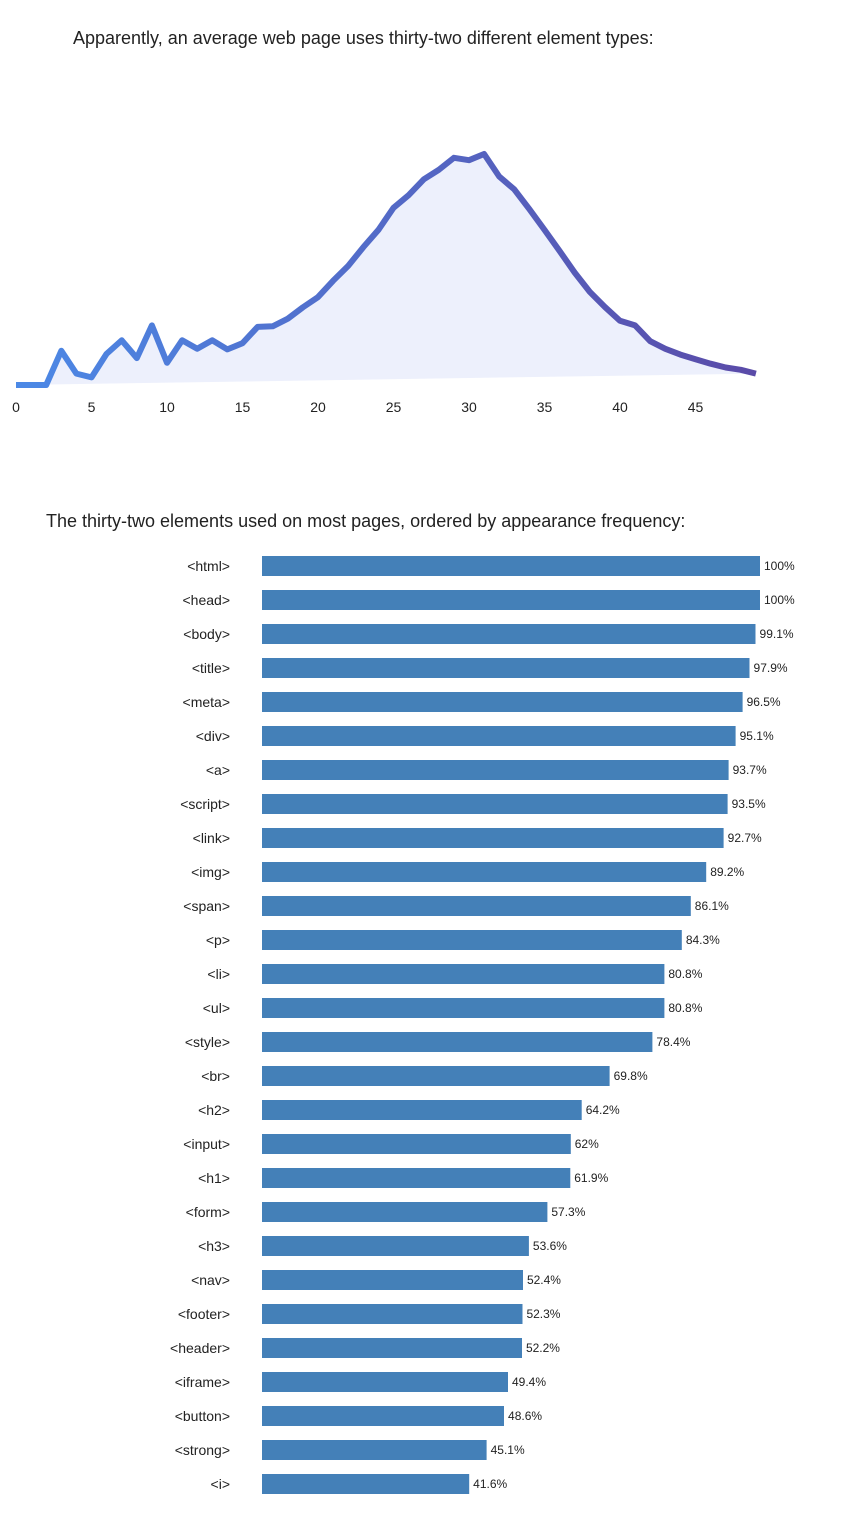 The image size is (848, 1518). I want to click on category-label: <ul>, so click(216, 1008).